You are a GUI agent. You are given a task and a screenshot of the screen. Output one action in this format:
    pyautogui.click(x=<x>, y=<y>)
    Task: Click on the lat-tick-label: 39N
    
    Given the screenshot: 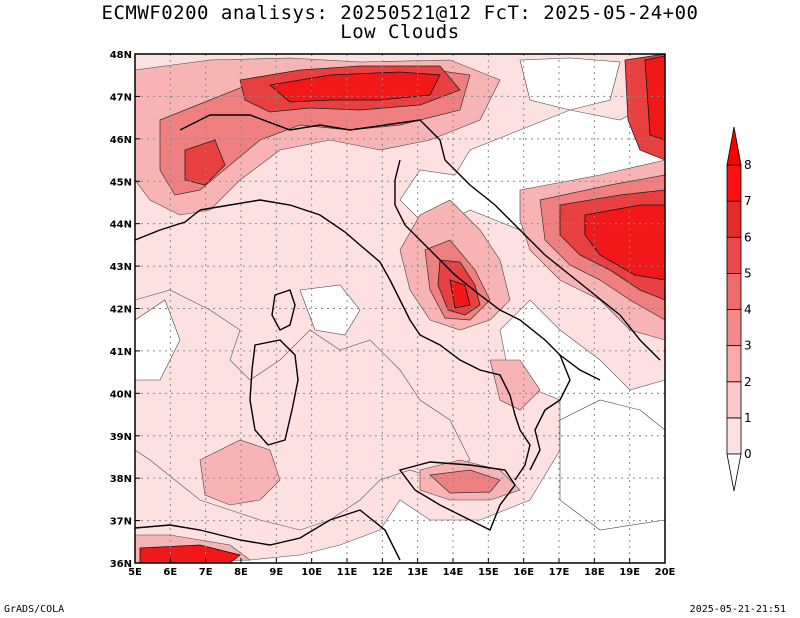 What is the action you would take?
    pyautogui.click(x=121, y=437)
    